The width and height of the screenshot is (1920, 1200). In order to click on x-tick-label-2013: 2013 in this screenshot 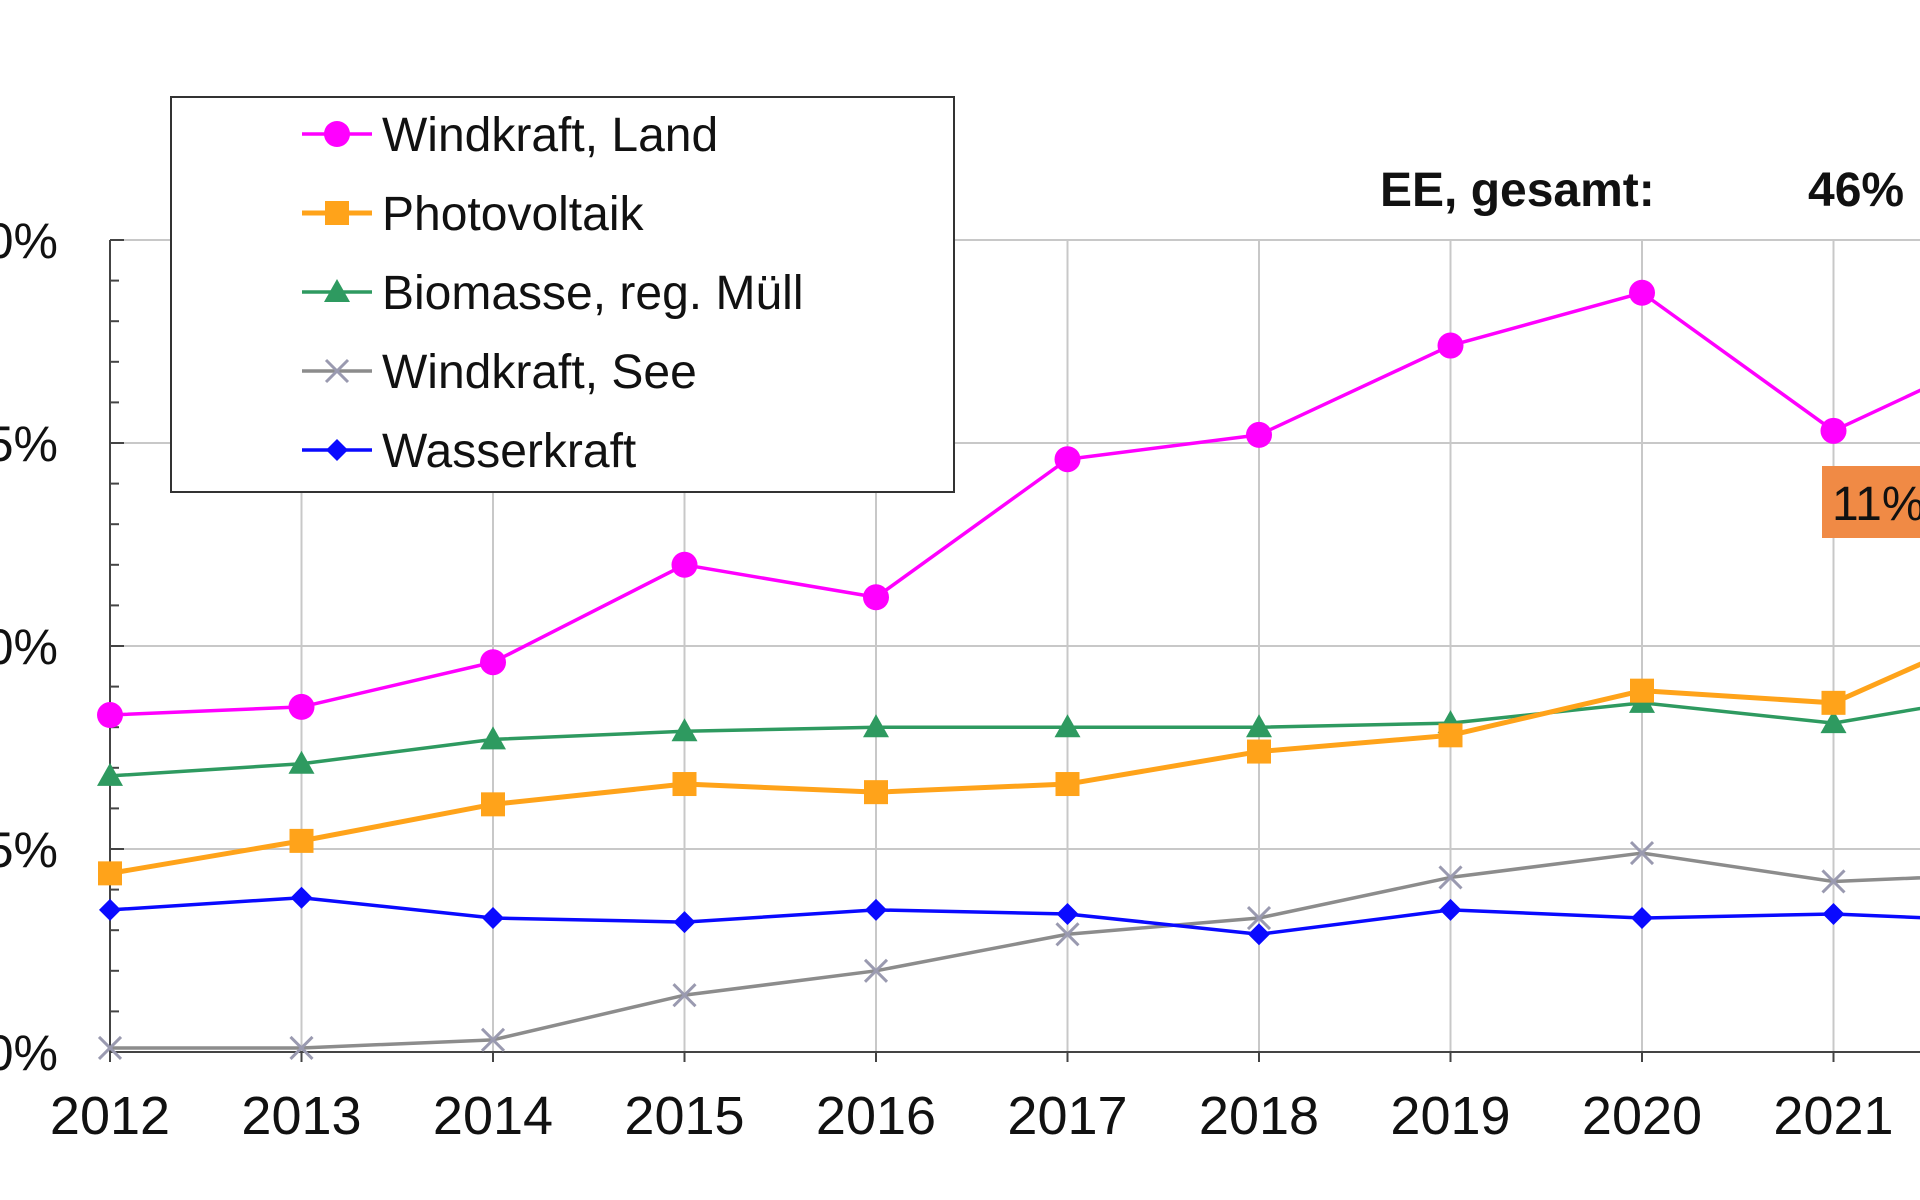, I will do `click(301, 1116)`.